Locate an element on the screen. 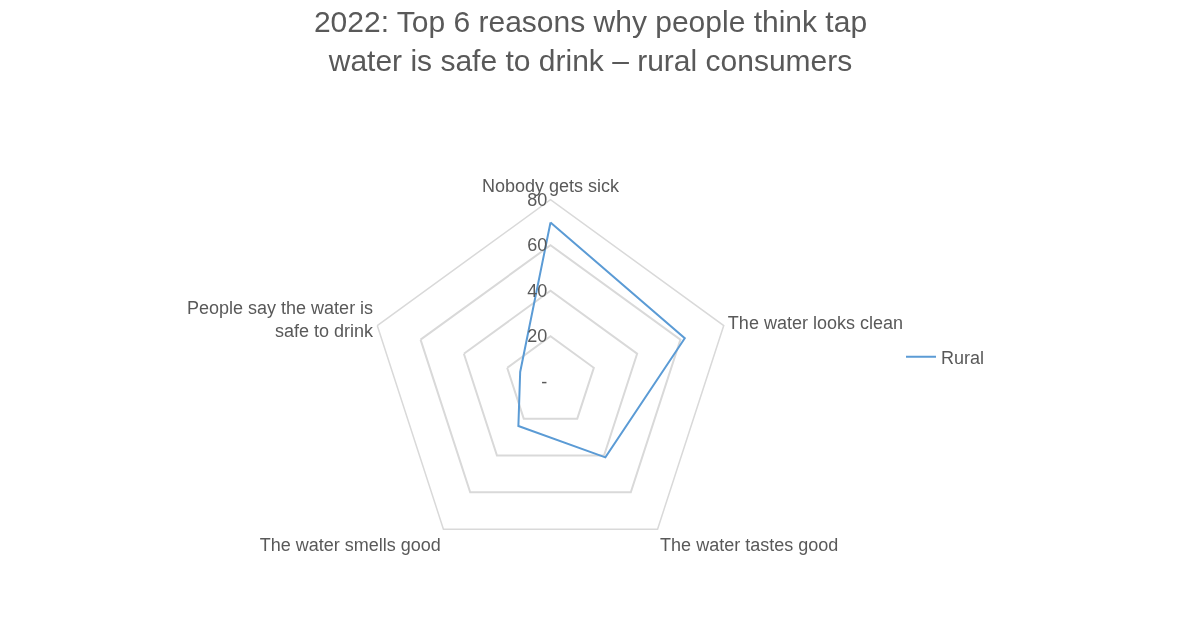 The width and height of the screenshot is (1181, 644). y-tick-label: 20 is located at coordinates (537, 336).